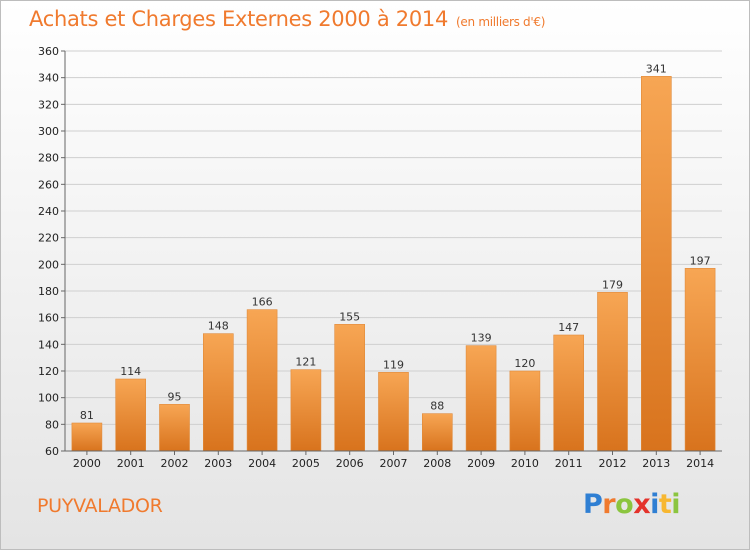 This screenshot has height=551, width=750. What do you see at coordinates (48, 158) in the screenshot?
I see `y-tick-label: 280` at bounding box center [48, 158].